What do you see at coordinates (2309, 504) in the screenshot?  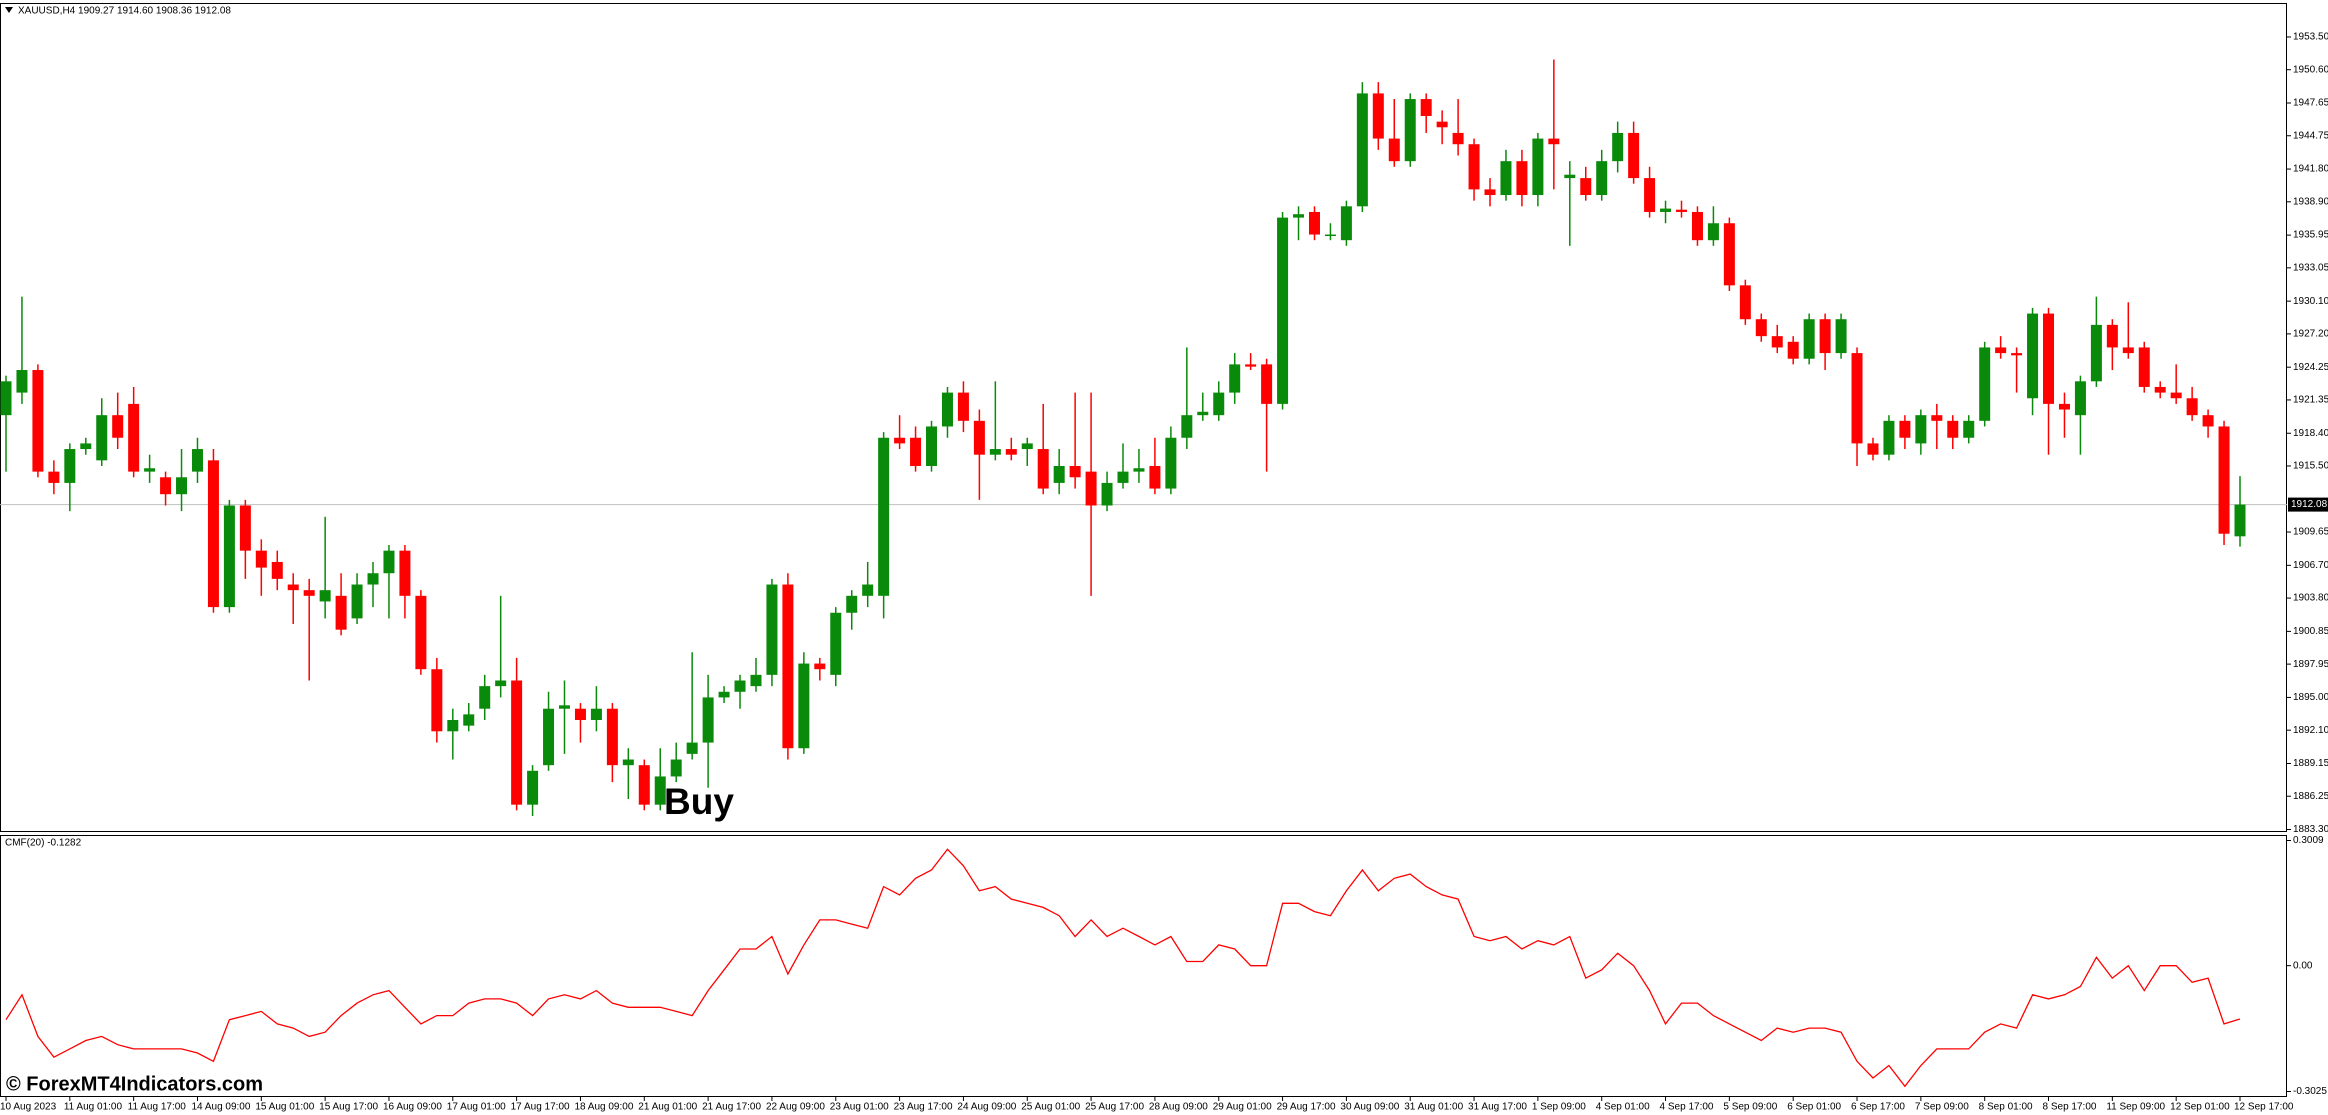 I see `current-price-label: 1912.08` at bounding box center [2309, 504].